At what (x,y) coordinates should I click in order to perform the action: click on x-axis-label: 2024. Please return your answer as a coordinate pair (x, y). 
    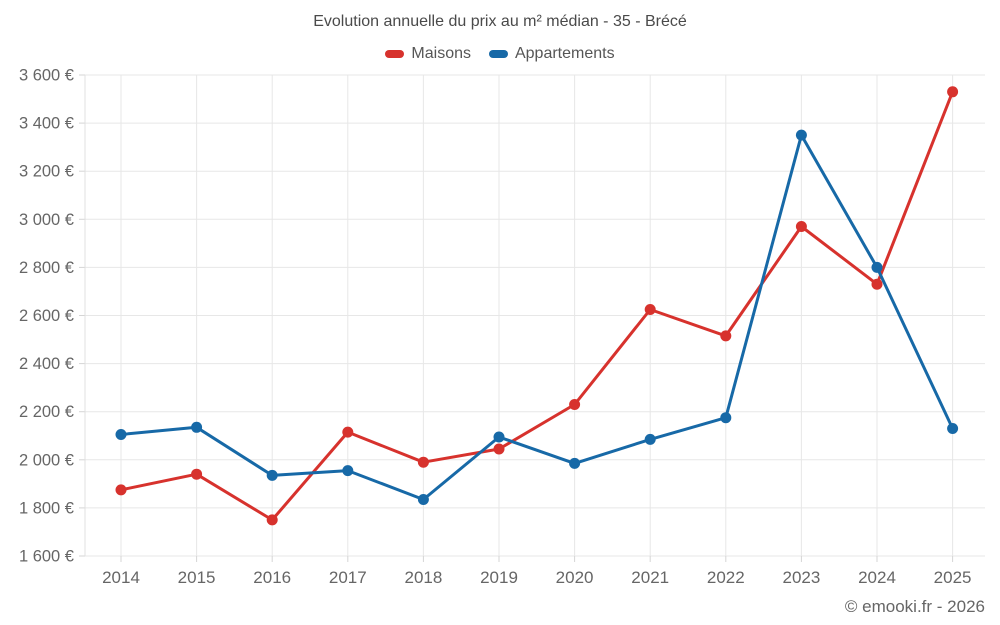
    Looking at the image, I should click on (877, 577).